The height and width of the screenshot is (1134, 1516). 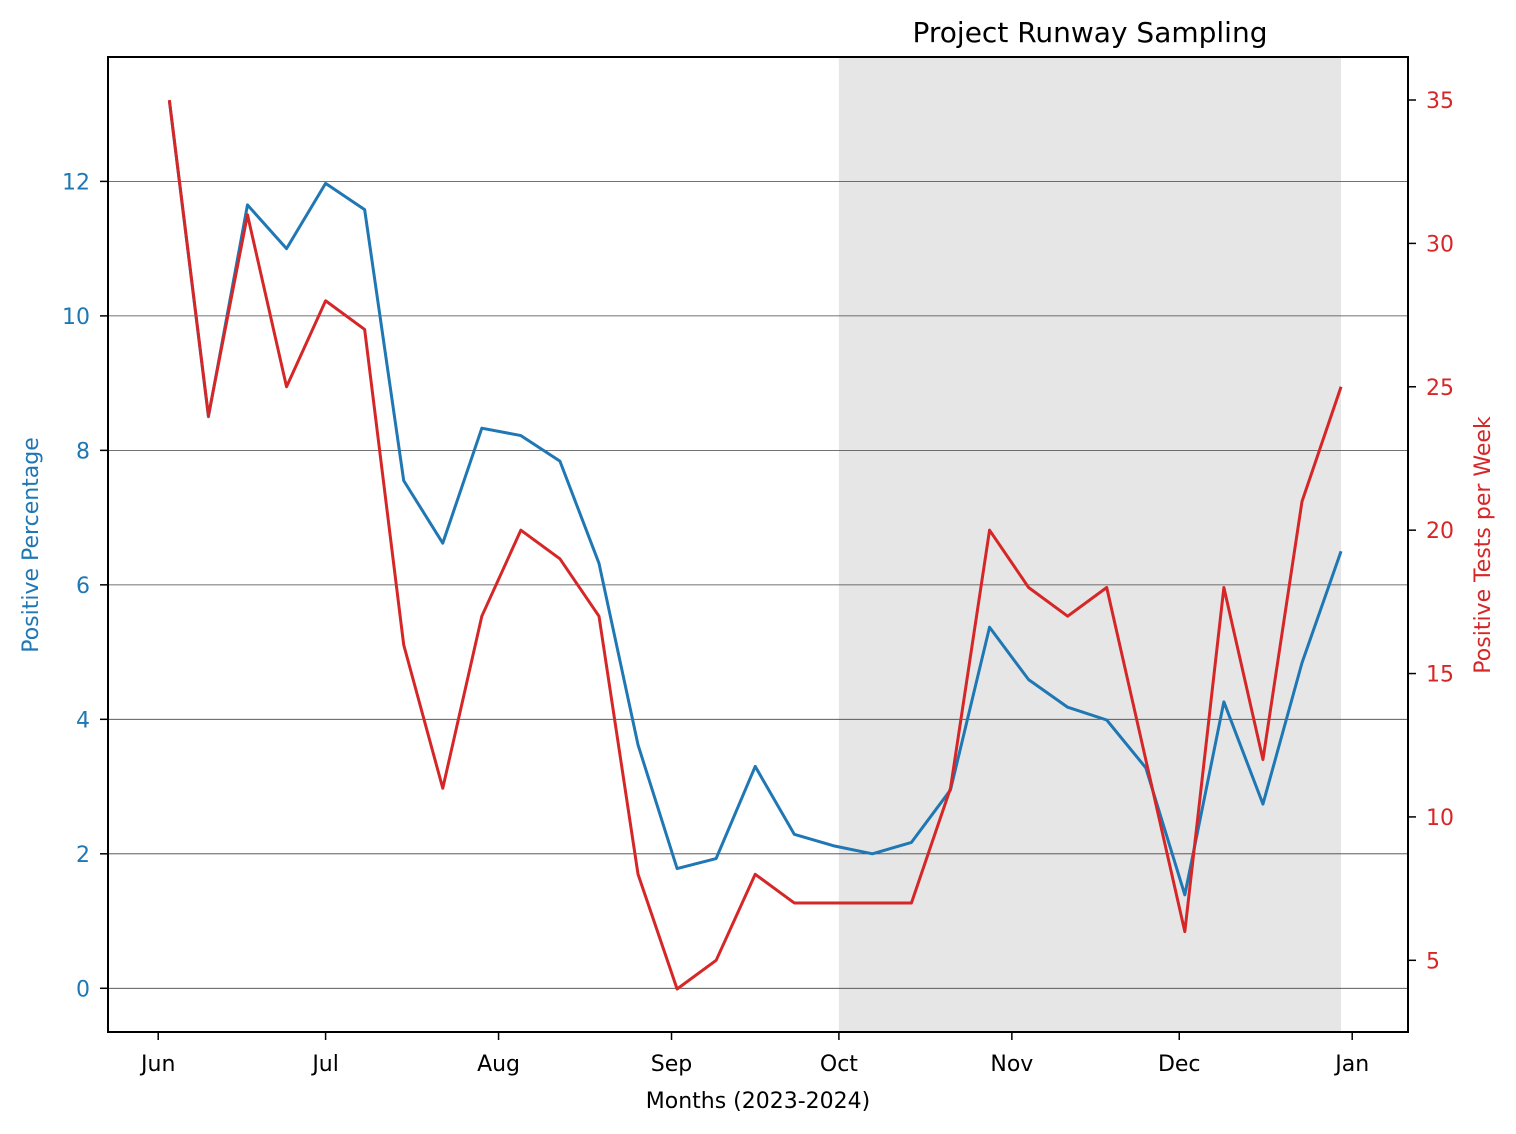 What do you see at coordinates (1440, 388) in the screenshot?
I see `y-tick-label-right: 25` at bounding box center [1440, 388].